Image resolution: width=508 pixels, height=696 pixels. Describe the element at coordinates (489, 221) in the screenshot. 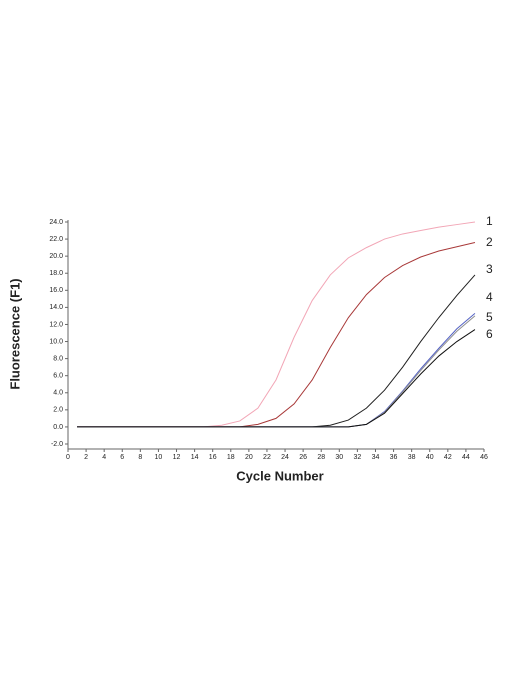

I see `curve-label: 1` at that location.